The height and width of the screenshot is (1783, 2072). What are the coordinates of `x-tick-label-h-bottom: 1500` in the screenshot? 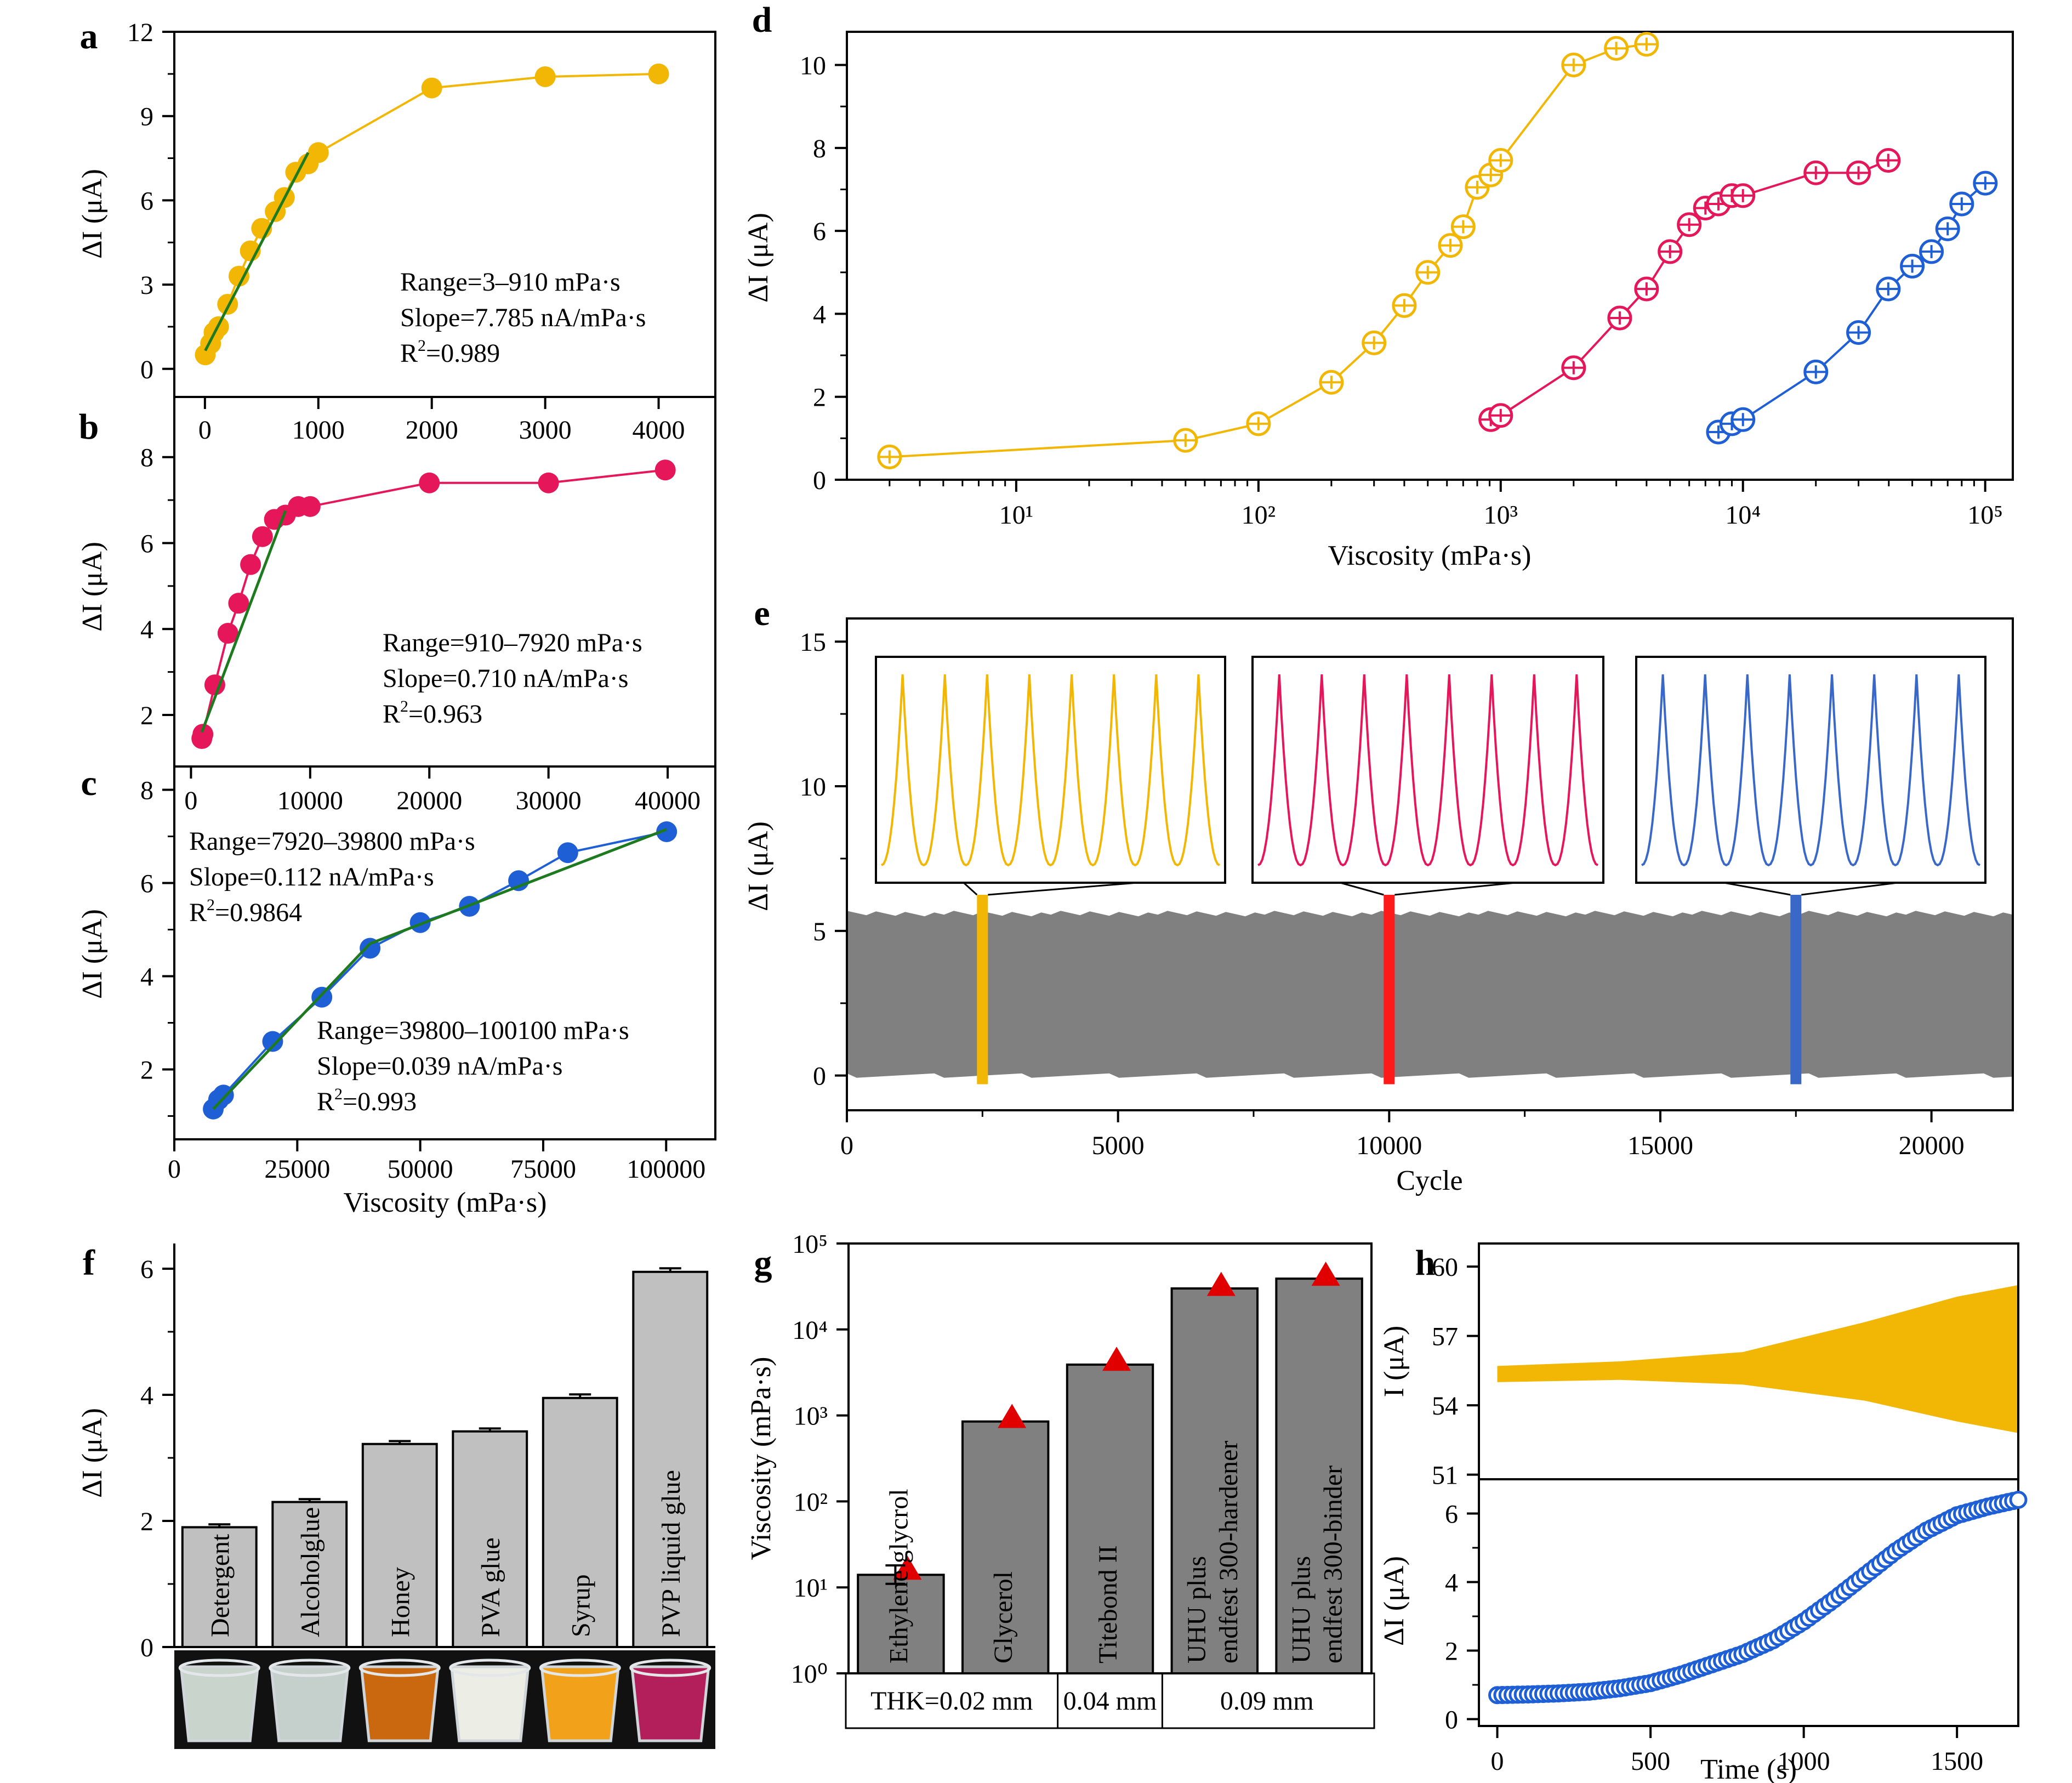 It's located at (1957, 1761).